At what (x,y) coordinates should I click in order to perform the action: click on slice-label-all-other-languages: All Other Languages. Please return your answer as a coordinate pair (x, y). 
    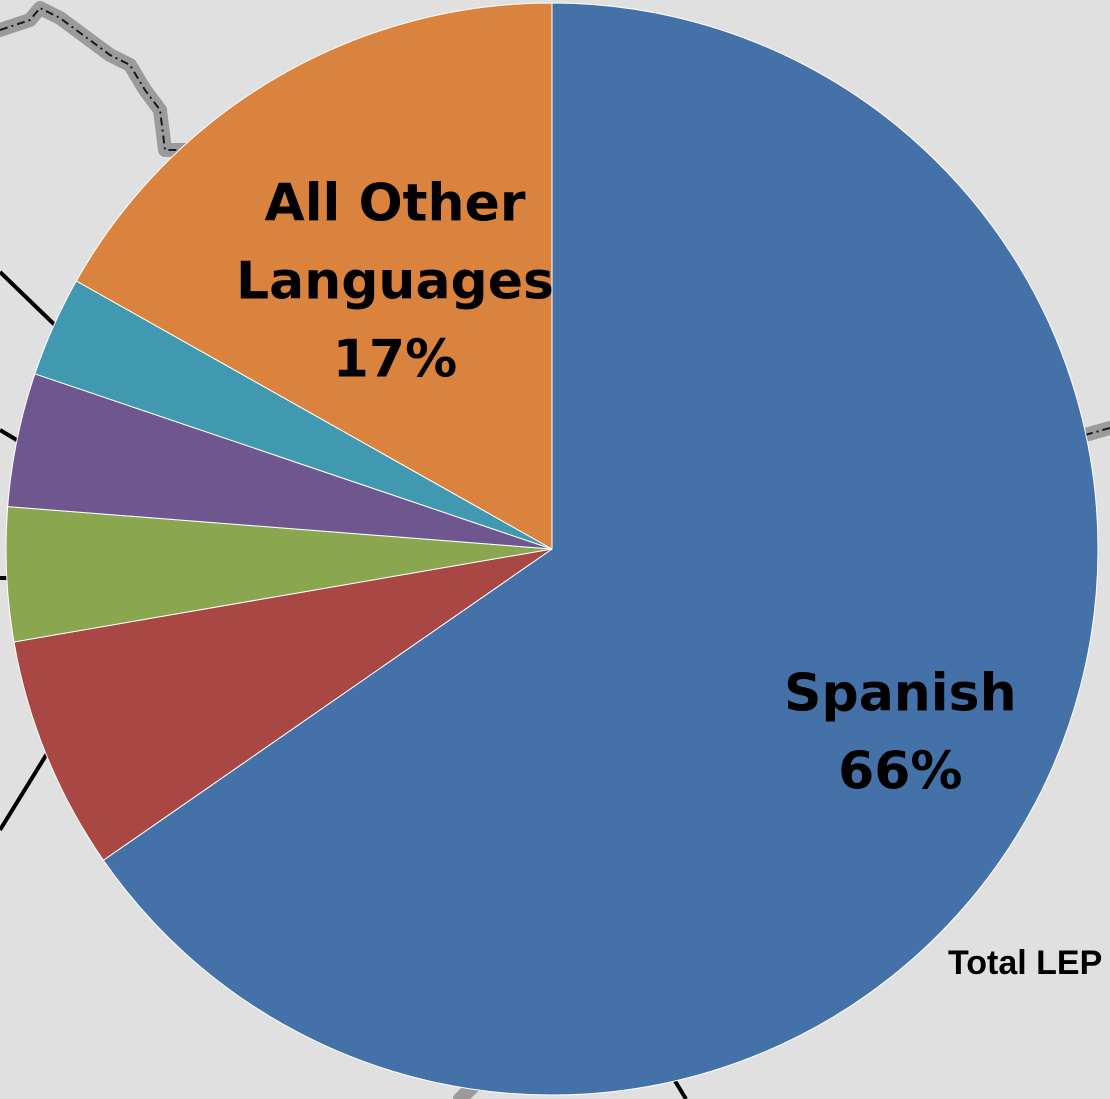
    Looking at the image, I should click on (395, 242).